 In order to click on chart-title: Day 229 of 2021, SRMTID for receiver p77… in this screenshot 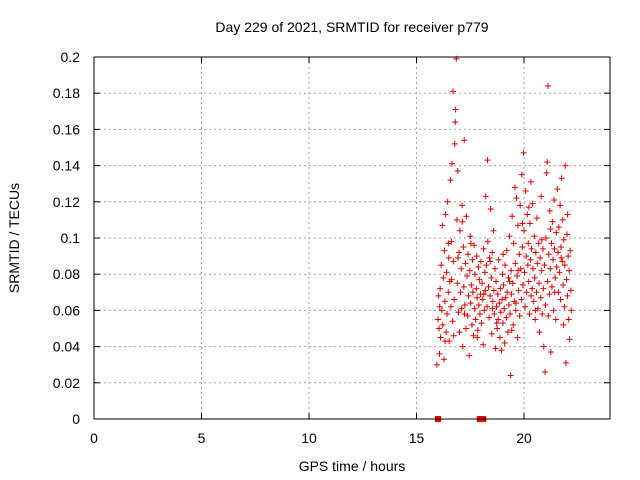, I will do `click(351, 27)`.